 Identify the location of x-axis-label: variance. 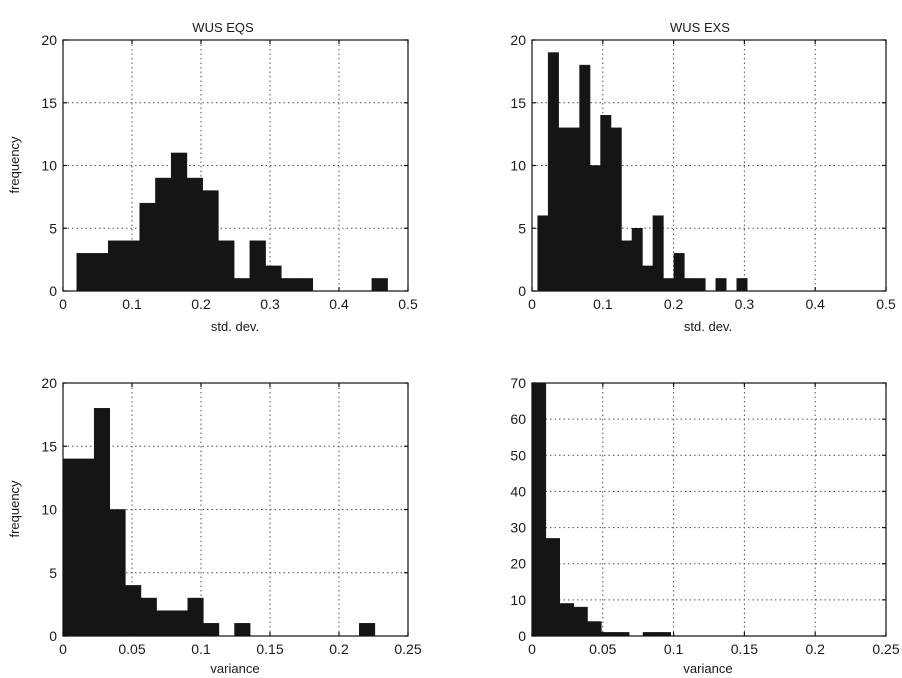
(707, 668).